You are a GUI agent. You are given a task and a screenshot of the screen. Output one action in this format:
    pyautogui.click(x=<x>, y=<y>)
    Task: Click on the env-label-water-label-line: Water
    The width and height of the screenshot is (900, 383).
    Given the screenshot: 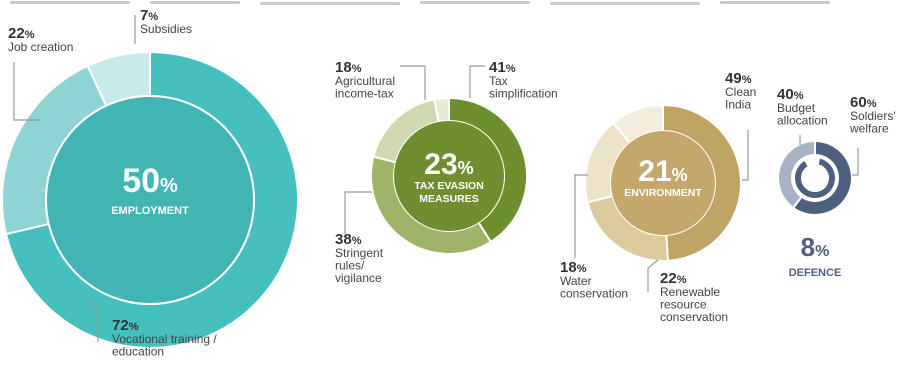 What is the action you would take?
    pyautogui.click(x=576, y=281)
    